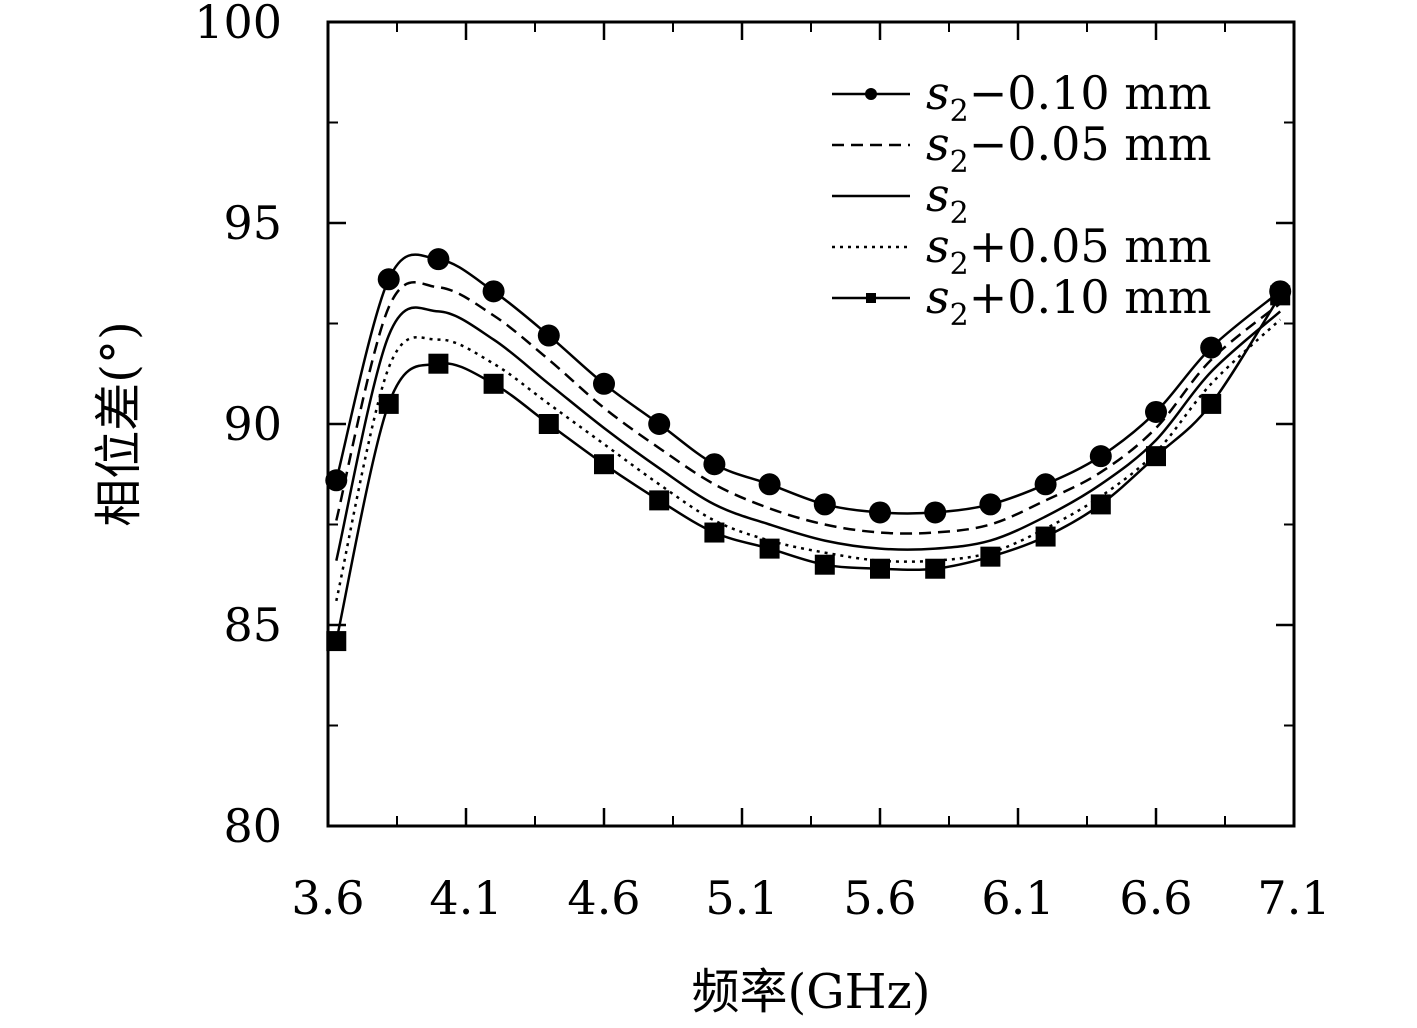 The image size is (1417, 1028). I want to click on legend-label: s2+0.10 mm, so click(1069, 301).